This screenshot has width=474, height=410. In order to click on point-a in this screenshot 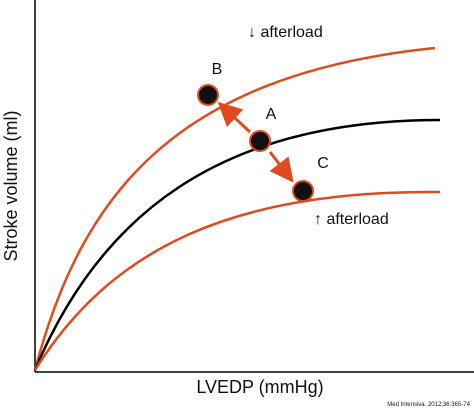, I will do `click(260, 141)`.